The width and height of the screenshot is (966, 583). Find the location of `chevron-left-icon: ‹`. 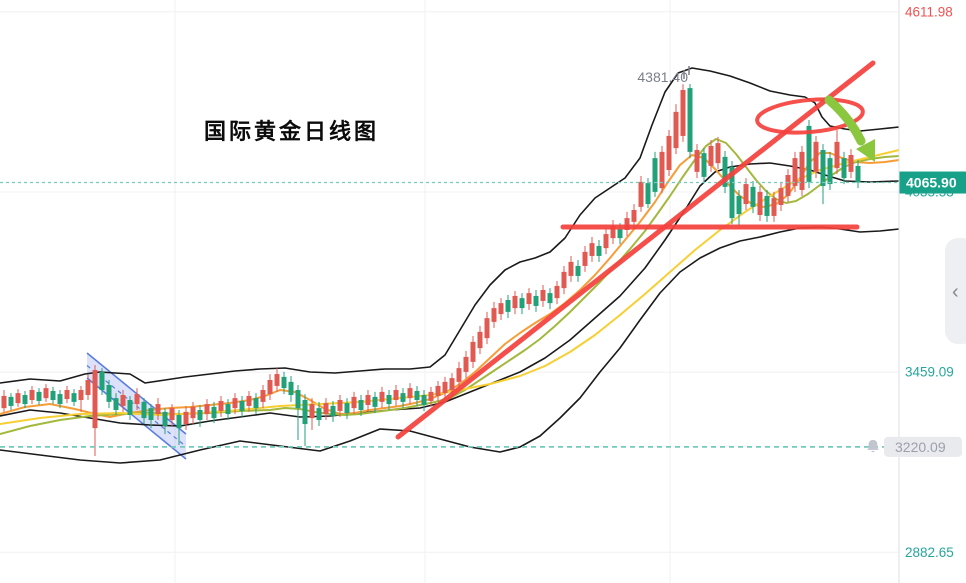

chevron-left-icon: ‹ is located at coordinates (955, 292).